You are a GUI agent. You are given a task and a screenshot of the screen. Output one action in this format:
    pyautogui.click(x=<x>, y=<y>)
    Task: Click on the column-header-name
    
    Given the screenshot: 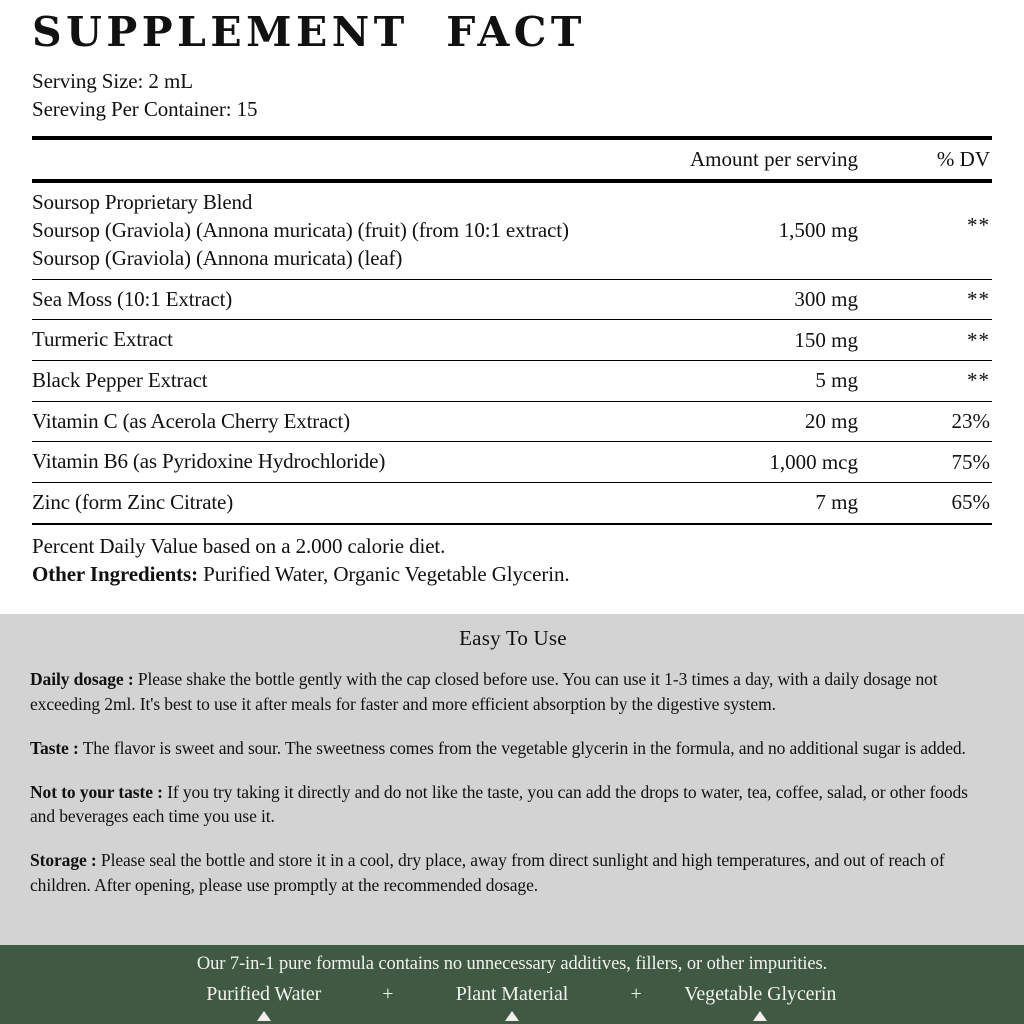 What is the action you would take?
    pyautogui.click(x=339, y=158)
    